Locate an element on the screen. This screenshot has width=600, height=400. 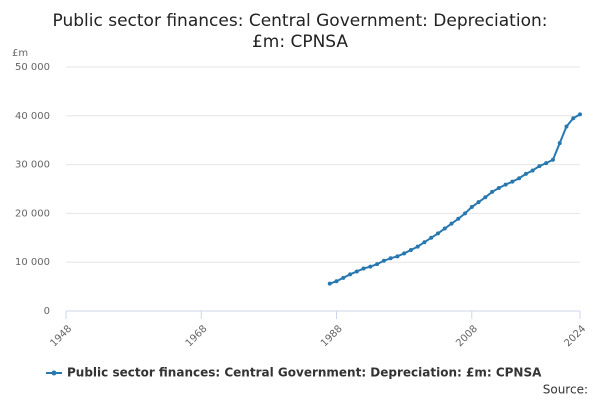
chart-title: £m: CPNSA is located at coordinates (300, 42).